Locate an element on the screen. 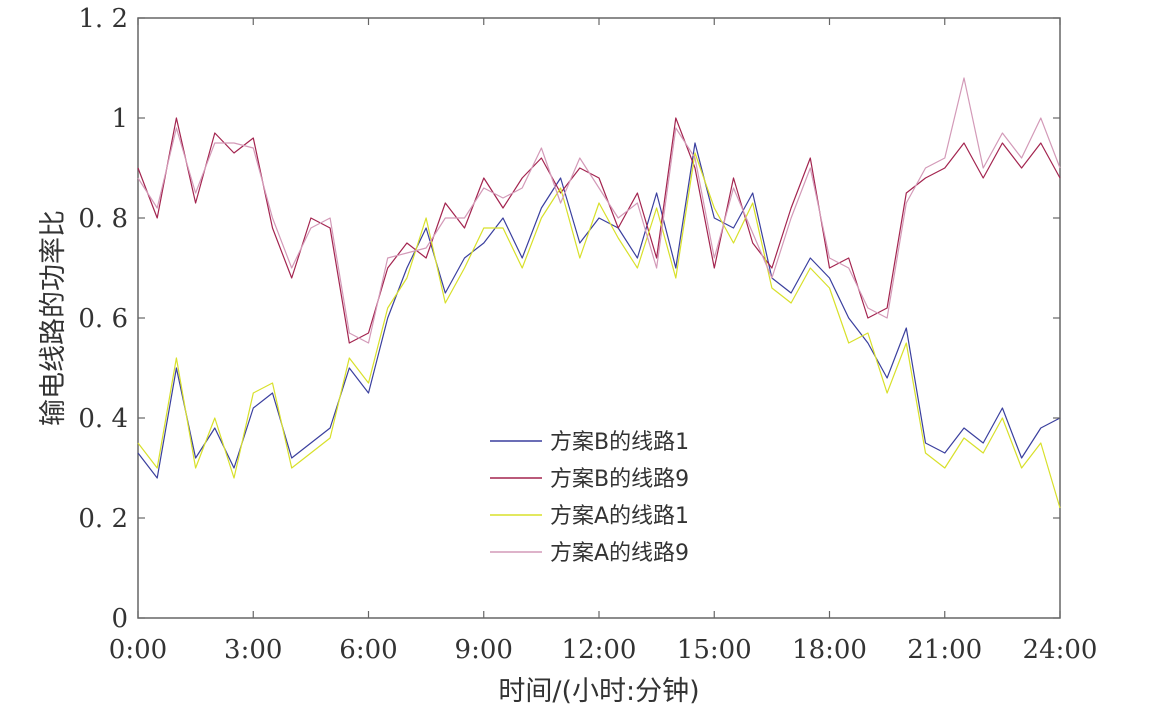 The height and width of the screenshot is (715, 1170). x-tick-label: 21:00 is located at coordinates (944, 650).